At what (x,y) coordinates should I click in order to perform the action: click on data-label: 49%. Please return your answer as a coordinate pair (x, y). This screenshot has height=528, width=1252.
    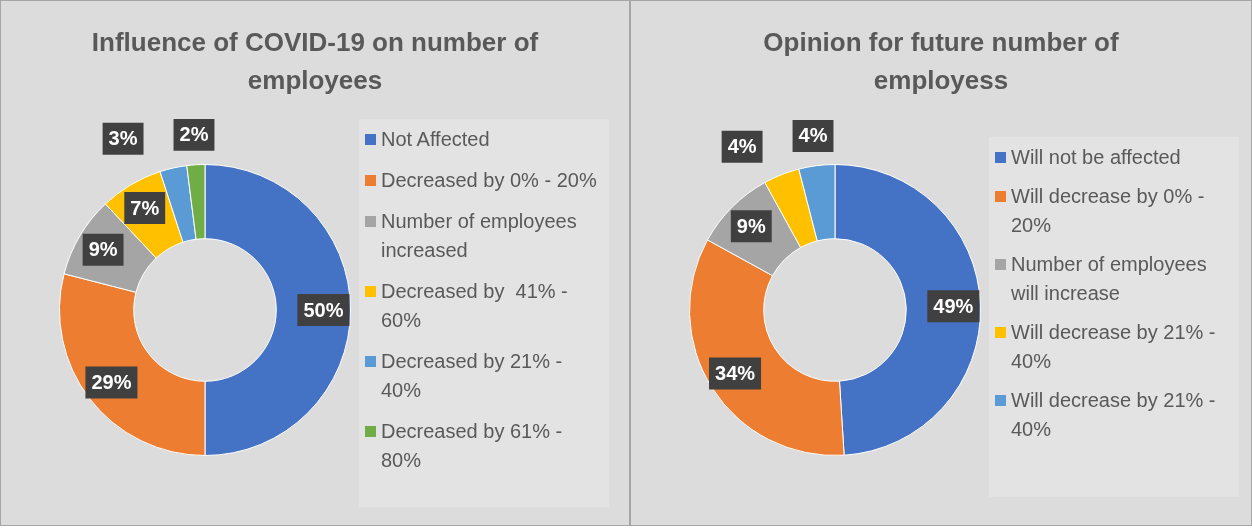
    Looking at the image, I should click on (953, 305).